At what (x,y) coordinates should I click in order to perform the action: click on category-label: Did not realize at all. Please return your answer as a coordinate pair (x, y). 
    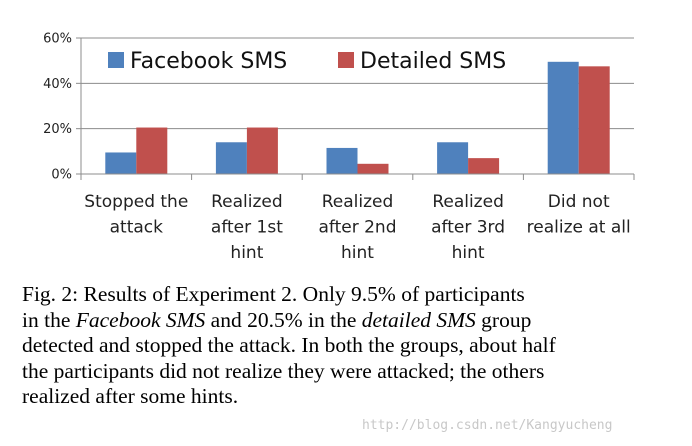
    Looking at the image, I should click on (579, 215).